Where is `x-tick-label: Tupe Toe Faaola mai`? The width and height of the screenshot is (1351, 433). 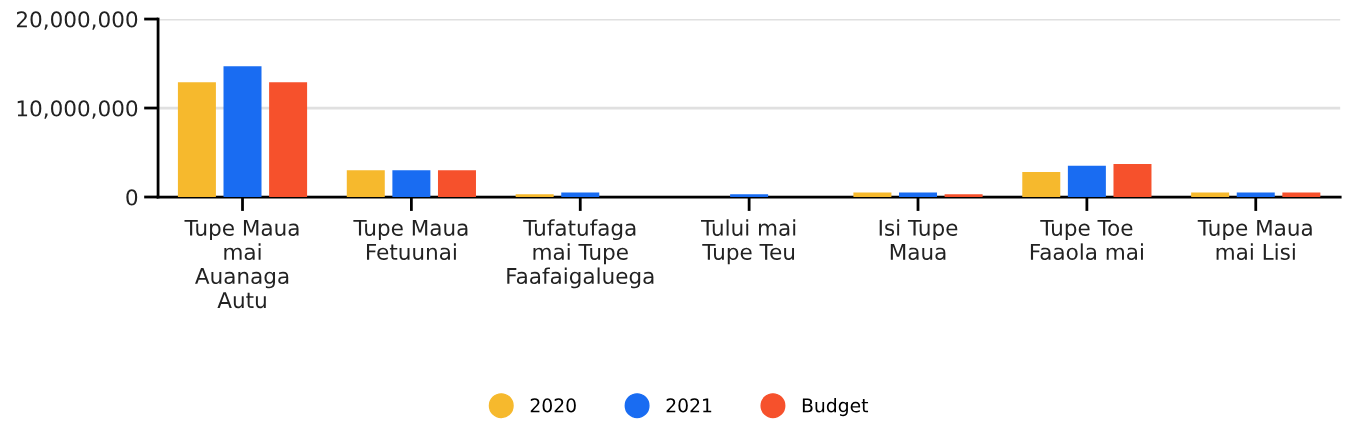
x-tick-label: Tupe Toe Faaola mai is located at coordinates (1086, 240).